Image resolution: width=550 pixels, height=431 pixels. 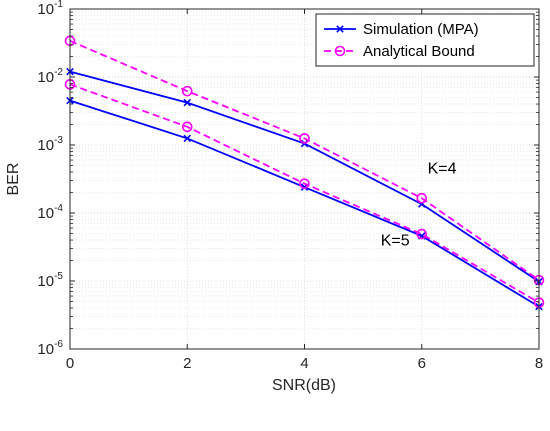 I want to click on y-tick-exponent: -1, so click(x=58, y=5).